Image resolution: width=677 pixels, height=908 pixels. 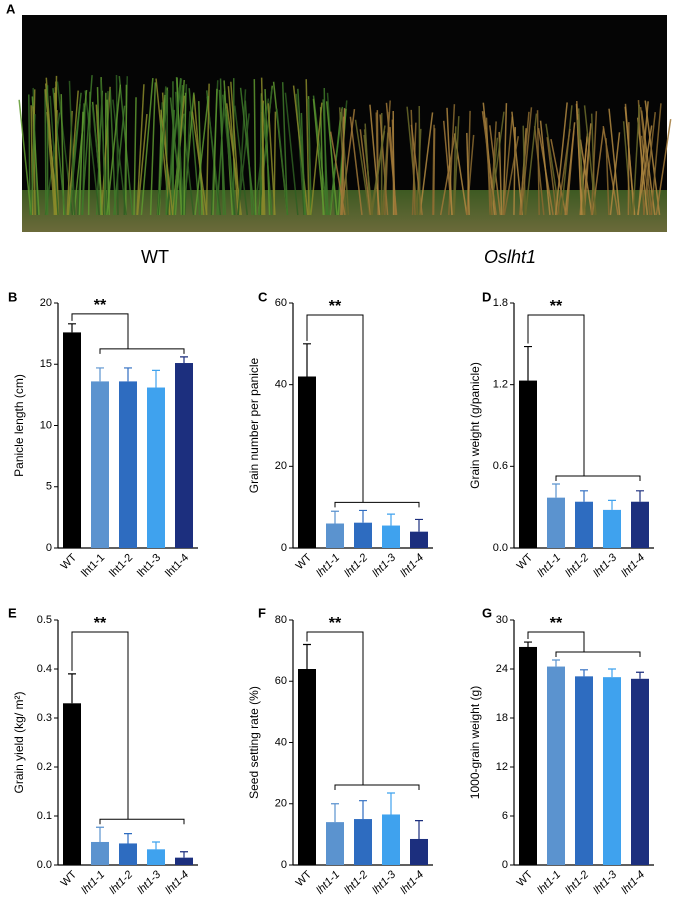 What do you see at coordinates (12, 612) in the screenshot?
I see `panel-label: E` at bounding box center [12, 612].